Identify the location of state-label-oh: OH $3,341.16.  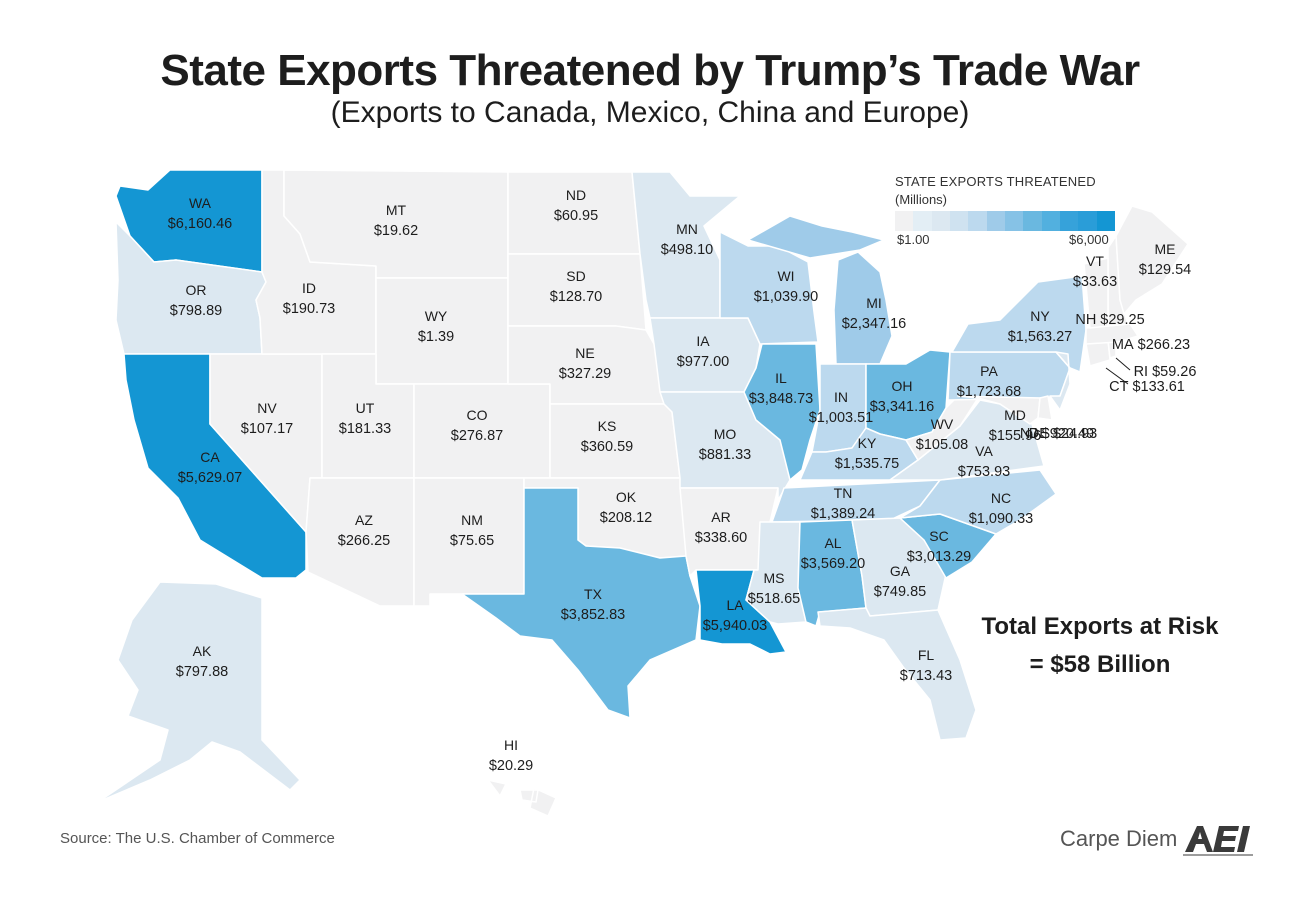
(902, 396).